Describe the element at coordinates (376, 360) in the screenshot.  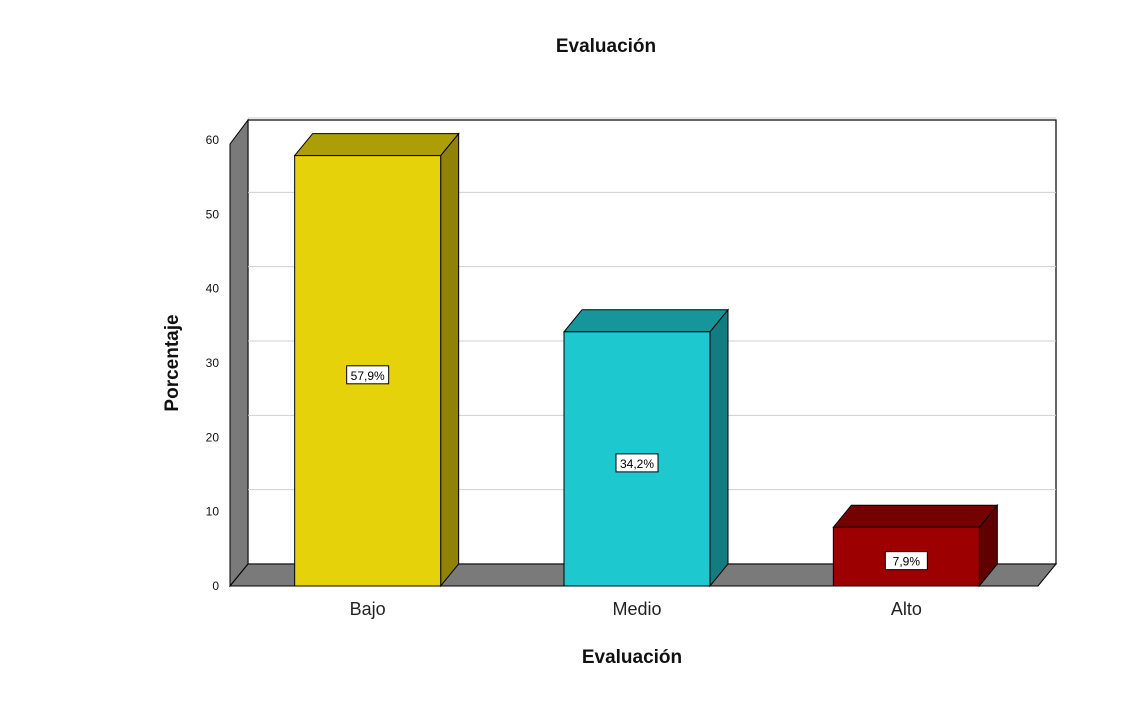
I see `bar-bajo` at that location.